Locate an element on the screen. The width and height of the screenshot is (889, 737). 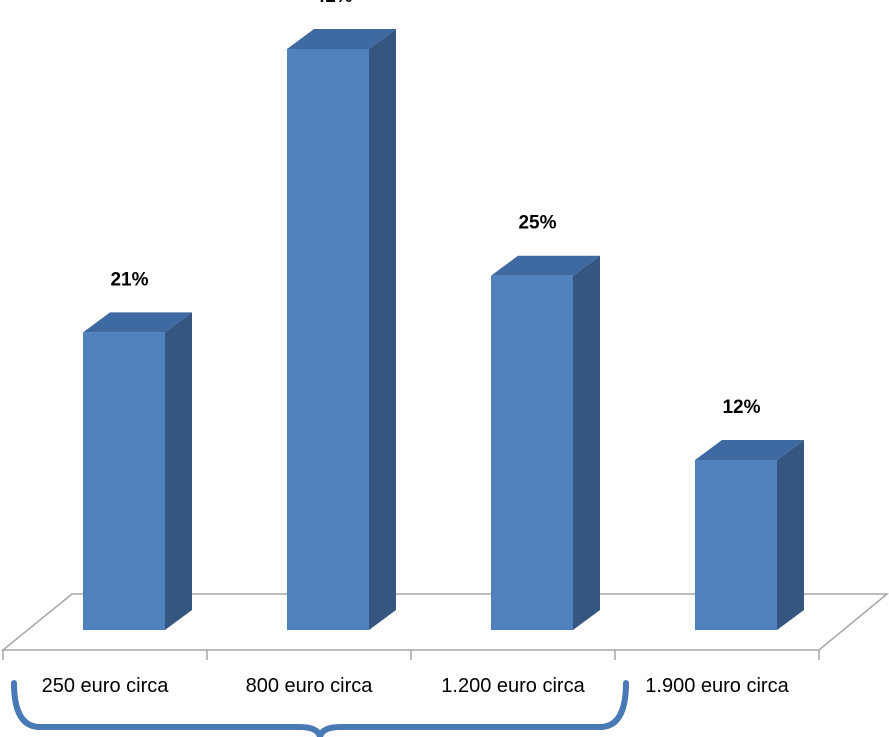
data-label: 12% is located at coordinates (741, 407).